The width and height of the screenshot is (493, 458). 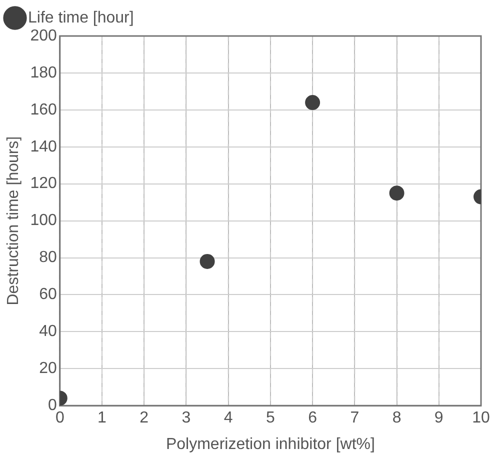 I want to click on legend-label: Life time [hour], so click(x=81, y=17).